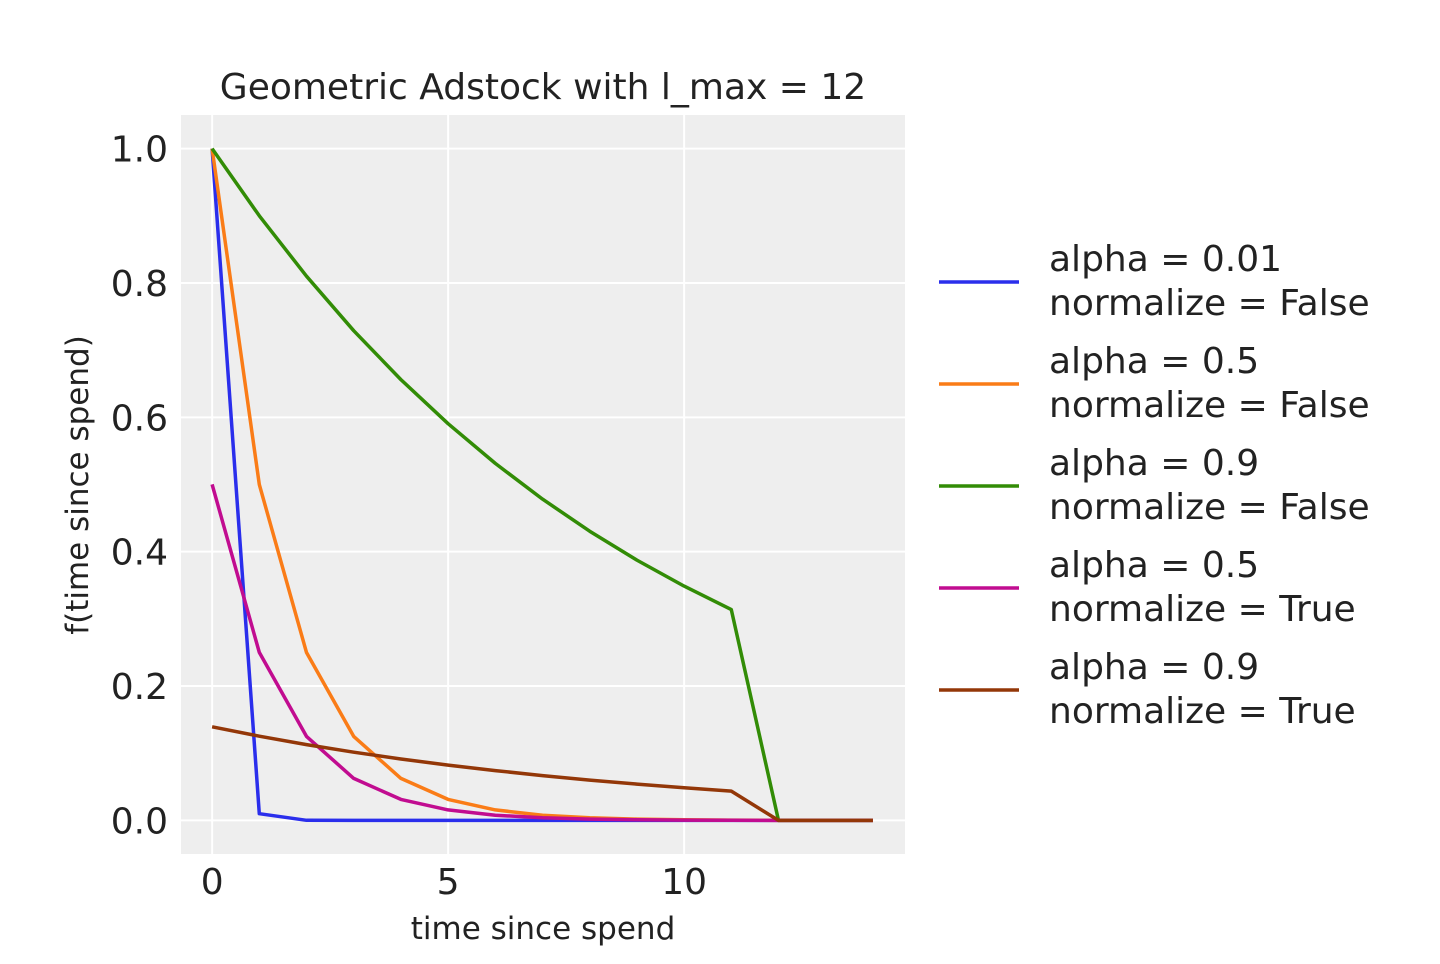 This screenshot has width=1440, height=964. What do you see at coordinates (139, 284) in the screenshot?
I see `y-tick-label: 0.8` at bounding box center [139, 284].